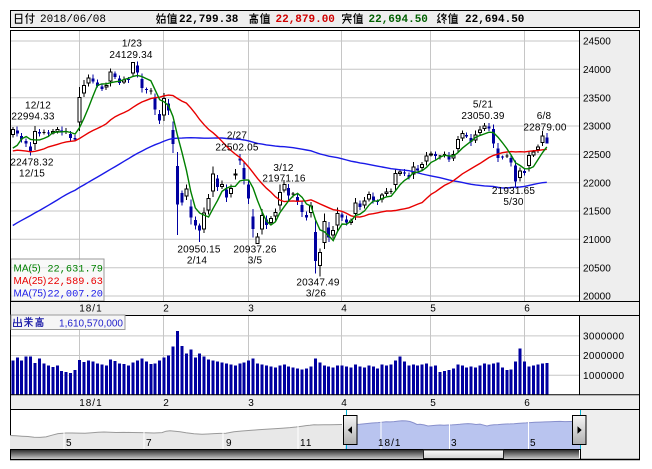  I want to click on svg-text: 21500, so click(597, 212).